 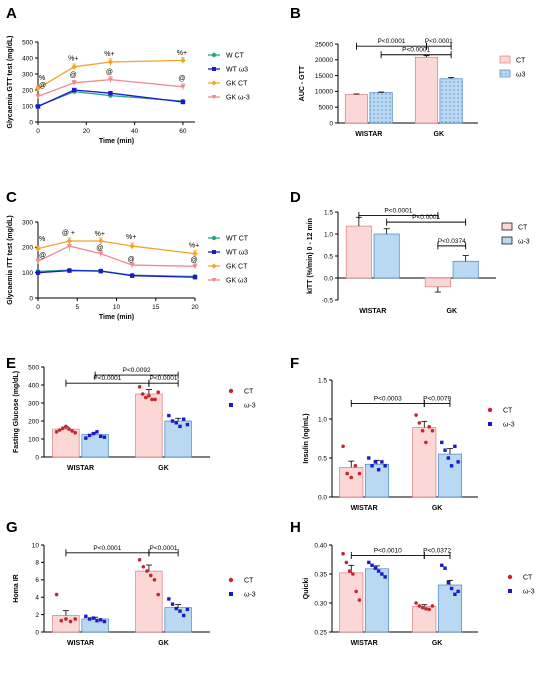 What do you see at coordinates (388, 398) in the screenshot?
I see `p-value-label: P<0.0003` at bounding box center [388, 398].